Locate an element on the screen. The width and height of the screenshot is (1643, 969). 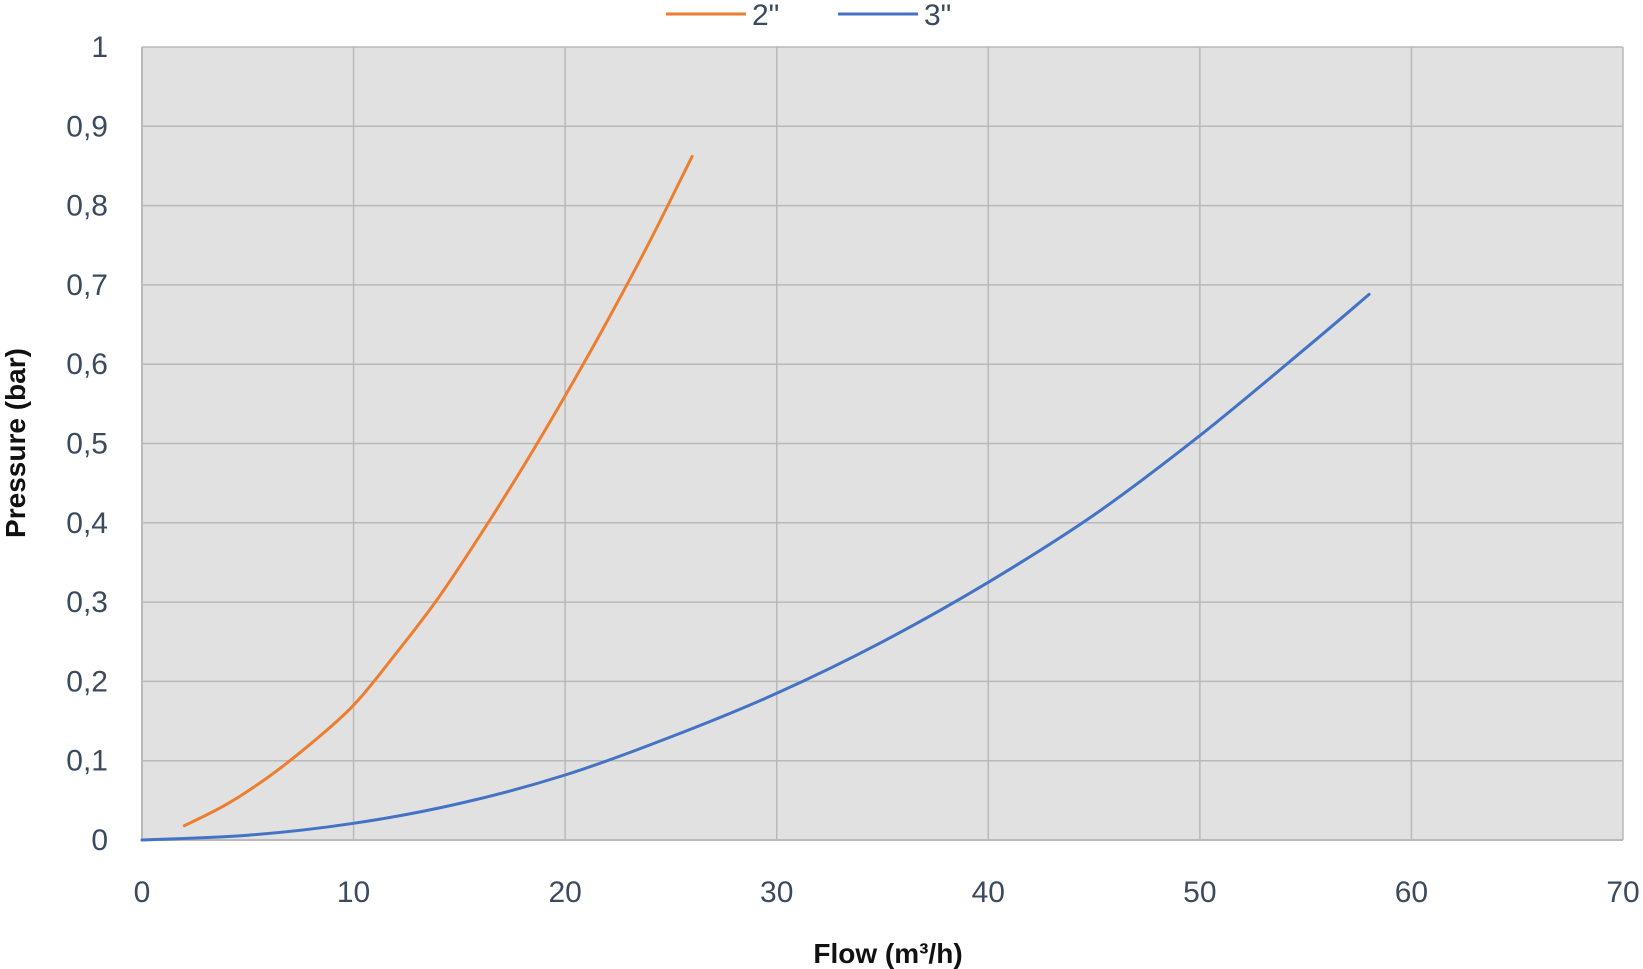
y-tick-label: 0,3 is located at coordinates (87, 602).